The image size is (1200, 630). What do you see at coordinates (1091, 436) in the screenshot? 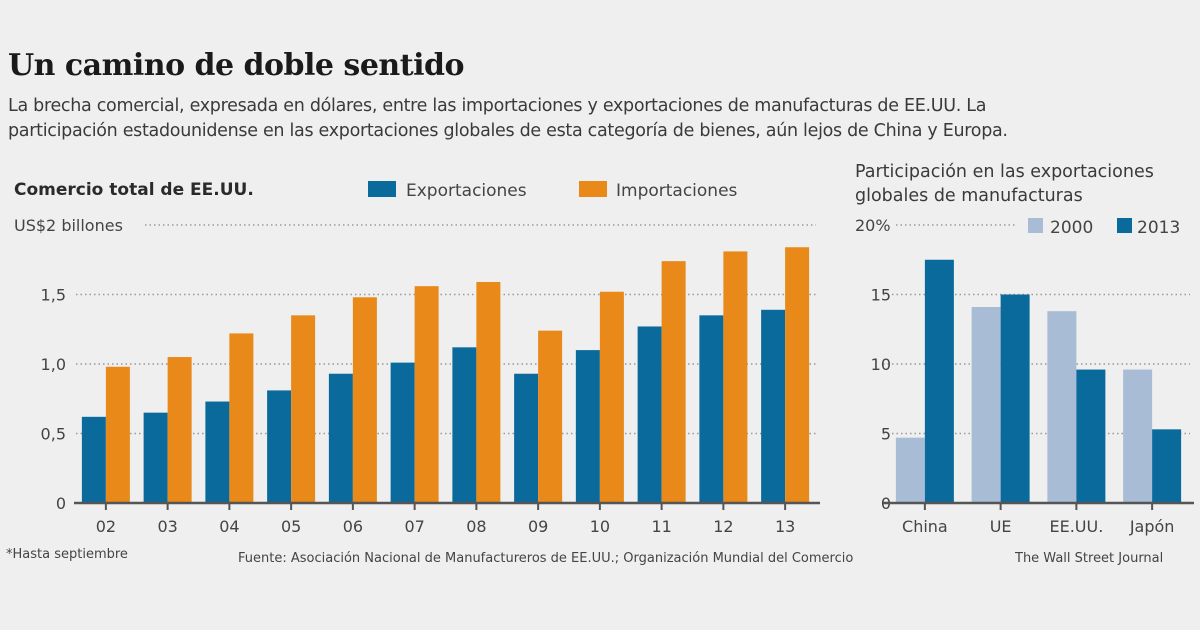
I see `bar-2013-ee-uu-` at bounding box center [1091, 436].